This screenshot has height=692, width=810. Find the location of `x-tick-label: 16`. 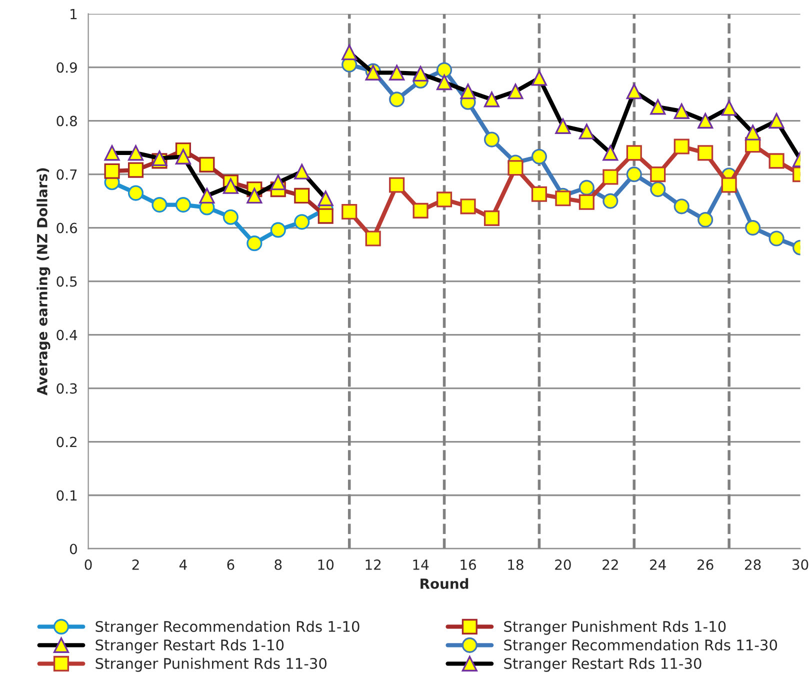

x-tick-label: 16 is located at coordinates (468, 564).